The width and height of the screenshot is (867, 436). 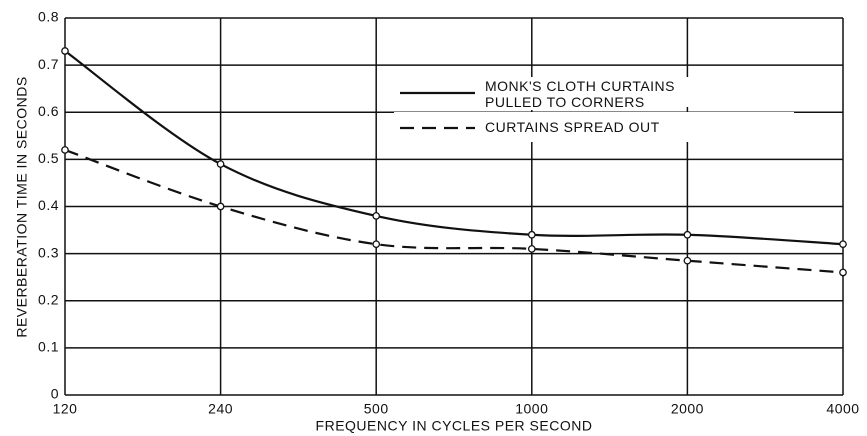 I want to click on x-tick-label: 240, so click(x=220, y=409).